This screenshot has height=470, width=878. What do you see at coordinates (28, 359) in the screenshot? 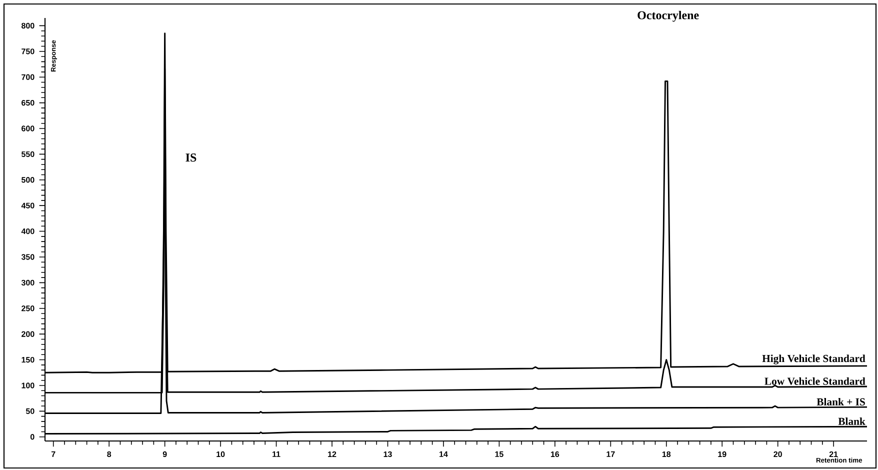
I see `y-tick-label: 150` at bounding box center [28, 359].